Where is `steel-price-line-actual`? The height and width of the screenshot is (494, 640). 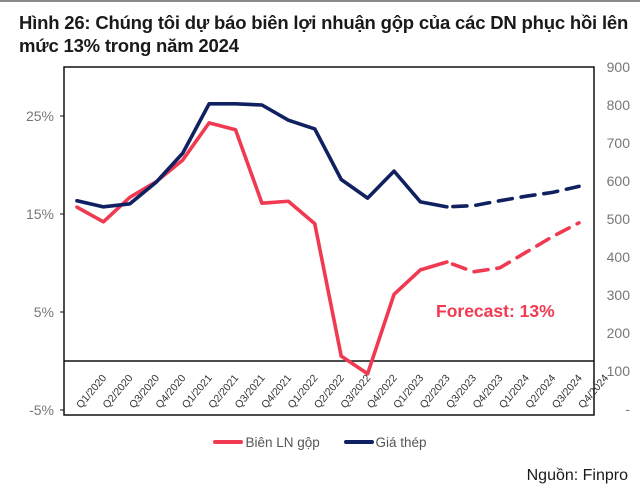 steel-price-line-actual is located at coordinates (262, 155).